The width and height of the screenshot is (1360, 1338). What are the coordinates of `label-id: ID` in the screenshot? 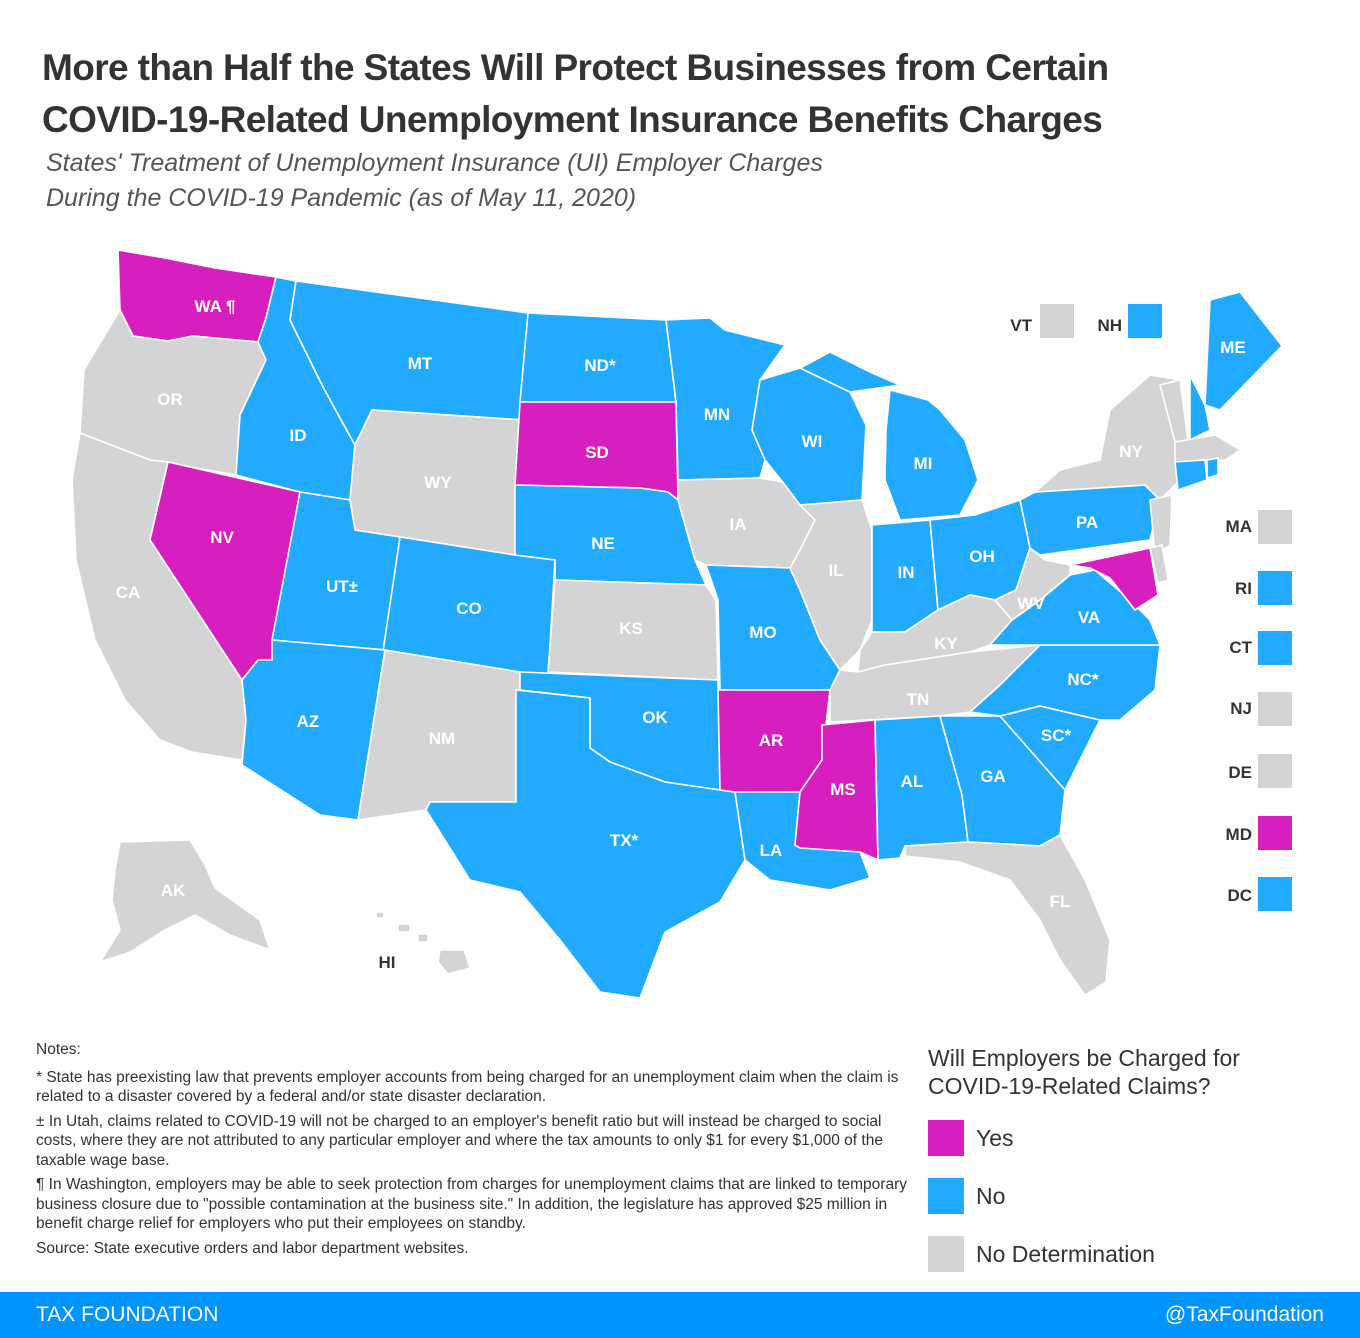 It's located at (298, 435).